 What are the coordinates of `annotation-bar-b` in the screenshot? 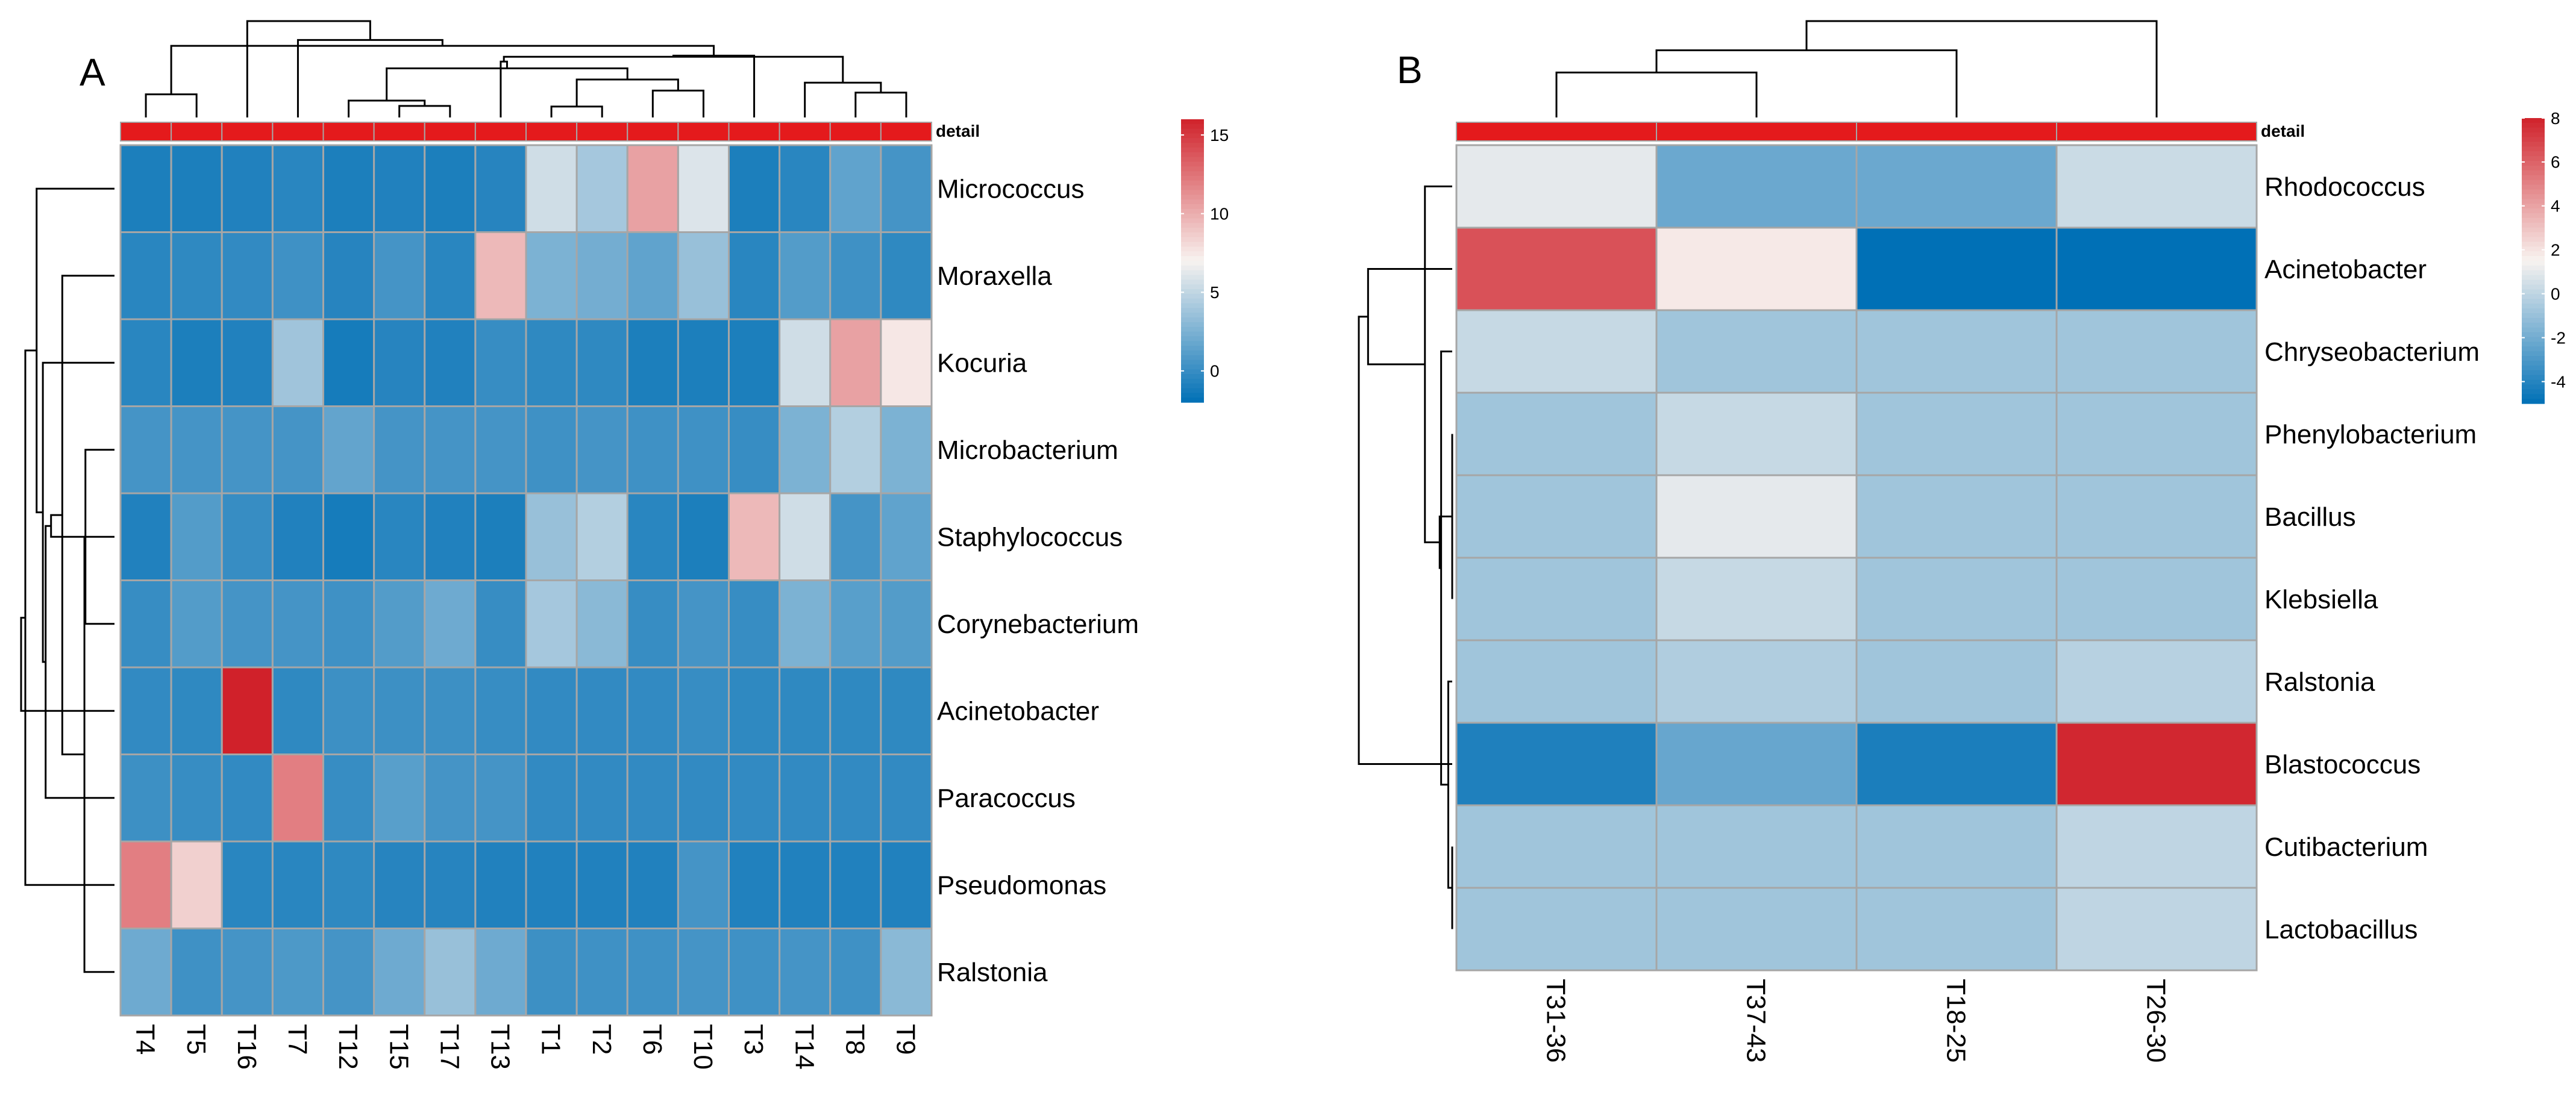 It's located at (1856, 132).